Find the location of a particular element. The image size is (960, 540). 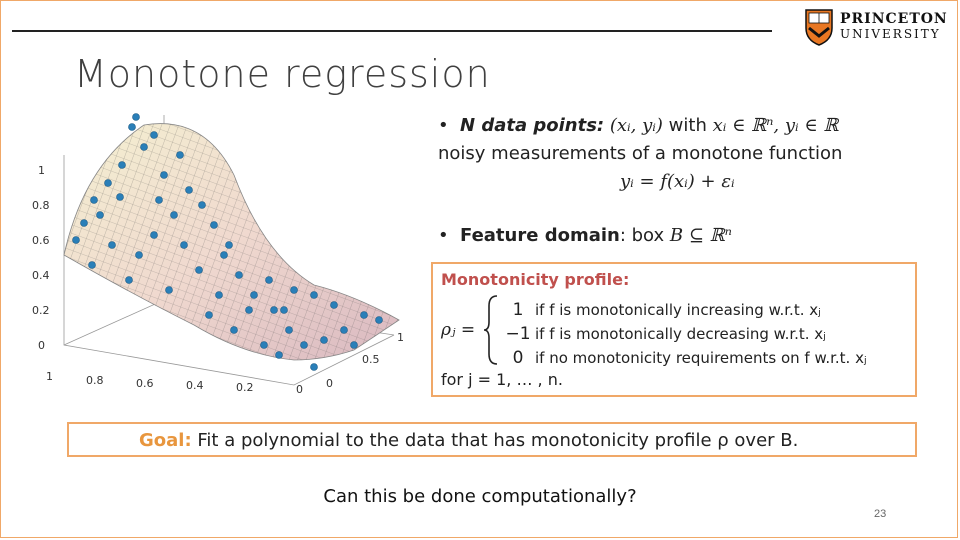

page-number: 23 is located at coordinates (880, 514).